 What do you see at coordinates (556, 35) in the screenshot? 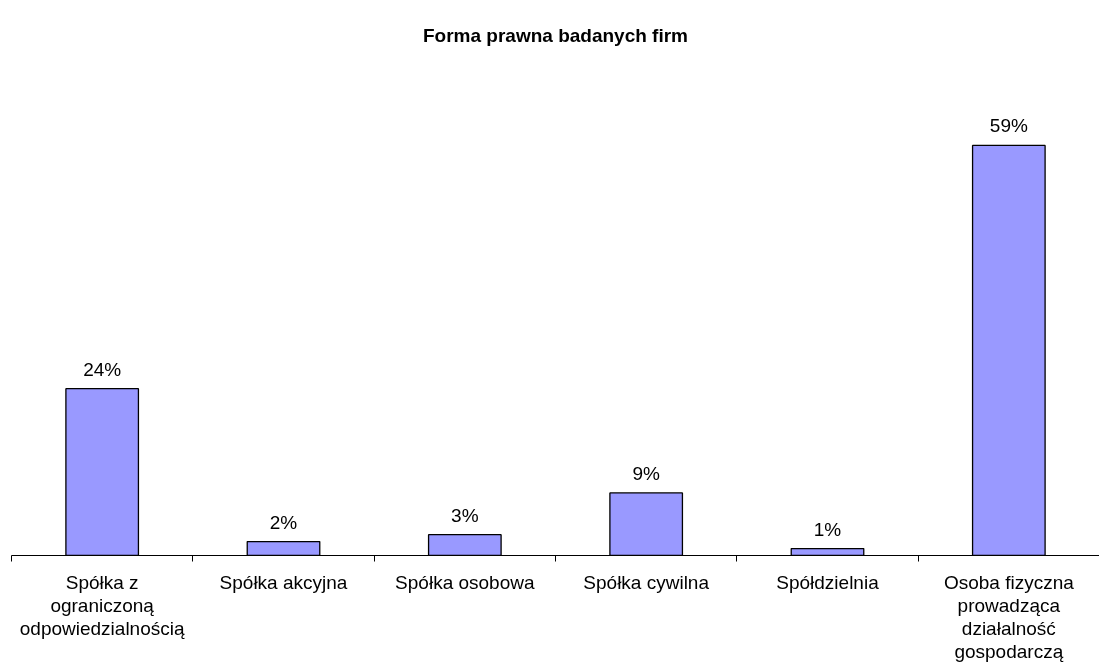
I see `chart-title: Forma prawna badanych firm` at bounding box center [556, 35].